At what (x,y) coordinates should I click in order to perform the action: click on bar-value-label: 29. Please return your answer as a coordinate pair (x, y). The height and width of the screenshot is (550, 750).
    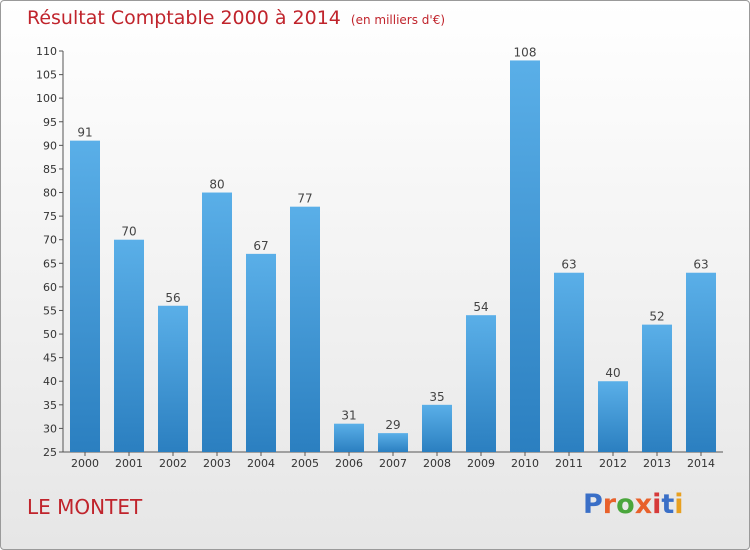
    Looking at the image, I should click on (392, 425).